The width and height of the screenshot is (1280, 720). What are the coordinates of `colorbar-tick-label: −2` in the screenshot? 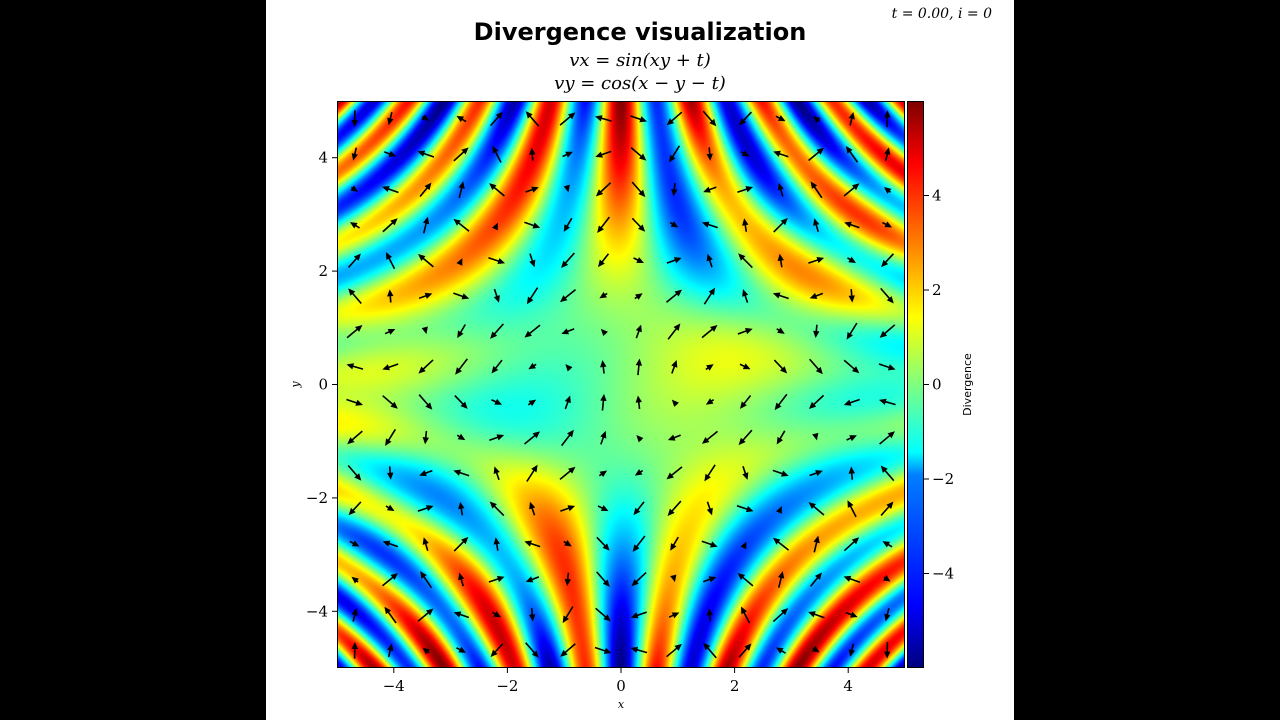 It's located at (943, 479).